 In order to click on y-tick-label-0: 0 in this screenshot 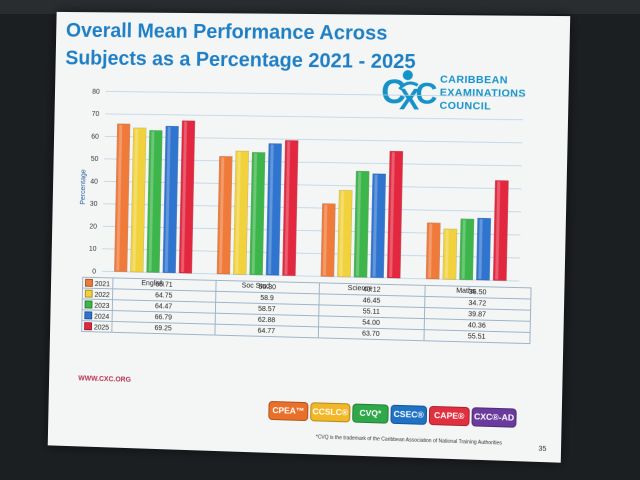, I will do `click(94, 272)`.